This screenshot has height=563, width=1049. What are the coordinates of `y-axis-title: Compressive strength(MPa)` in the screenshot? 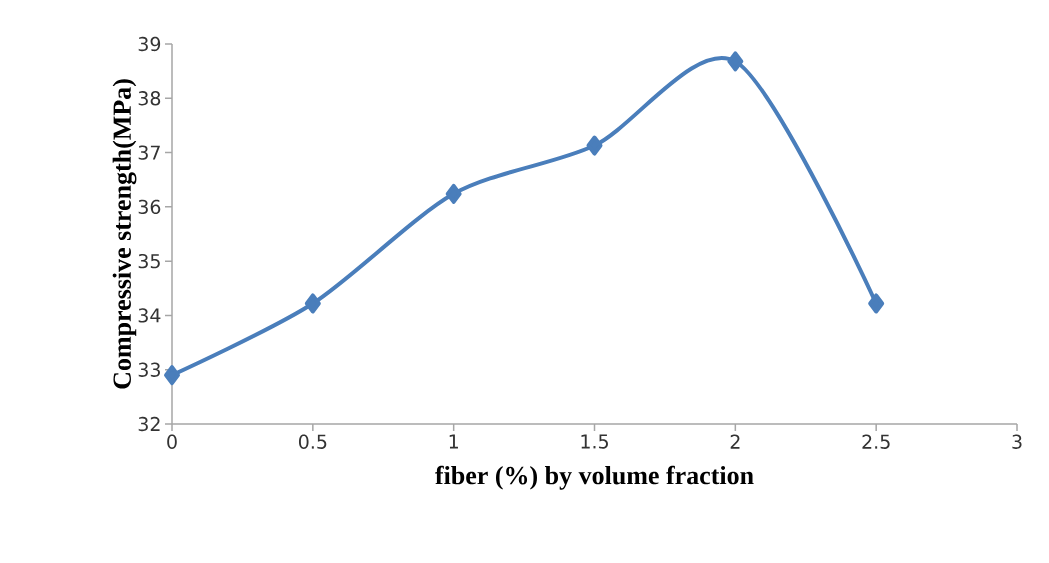 It's located at (124, 234).